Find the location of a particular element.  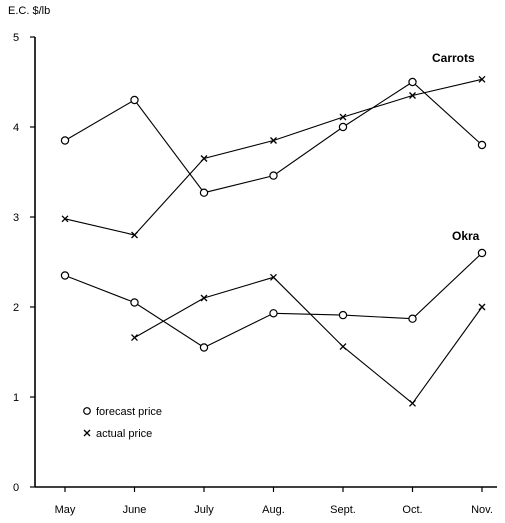

y-axis-label: E.C. $/lb is located at coordinates (29, 11).